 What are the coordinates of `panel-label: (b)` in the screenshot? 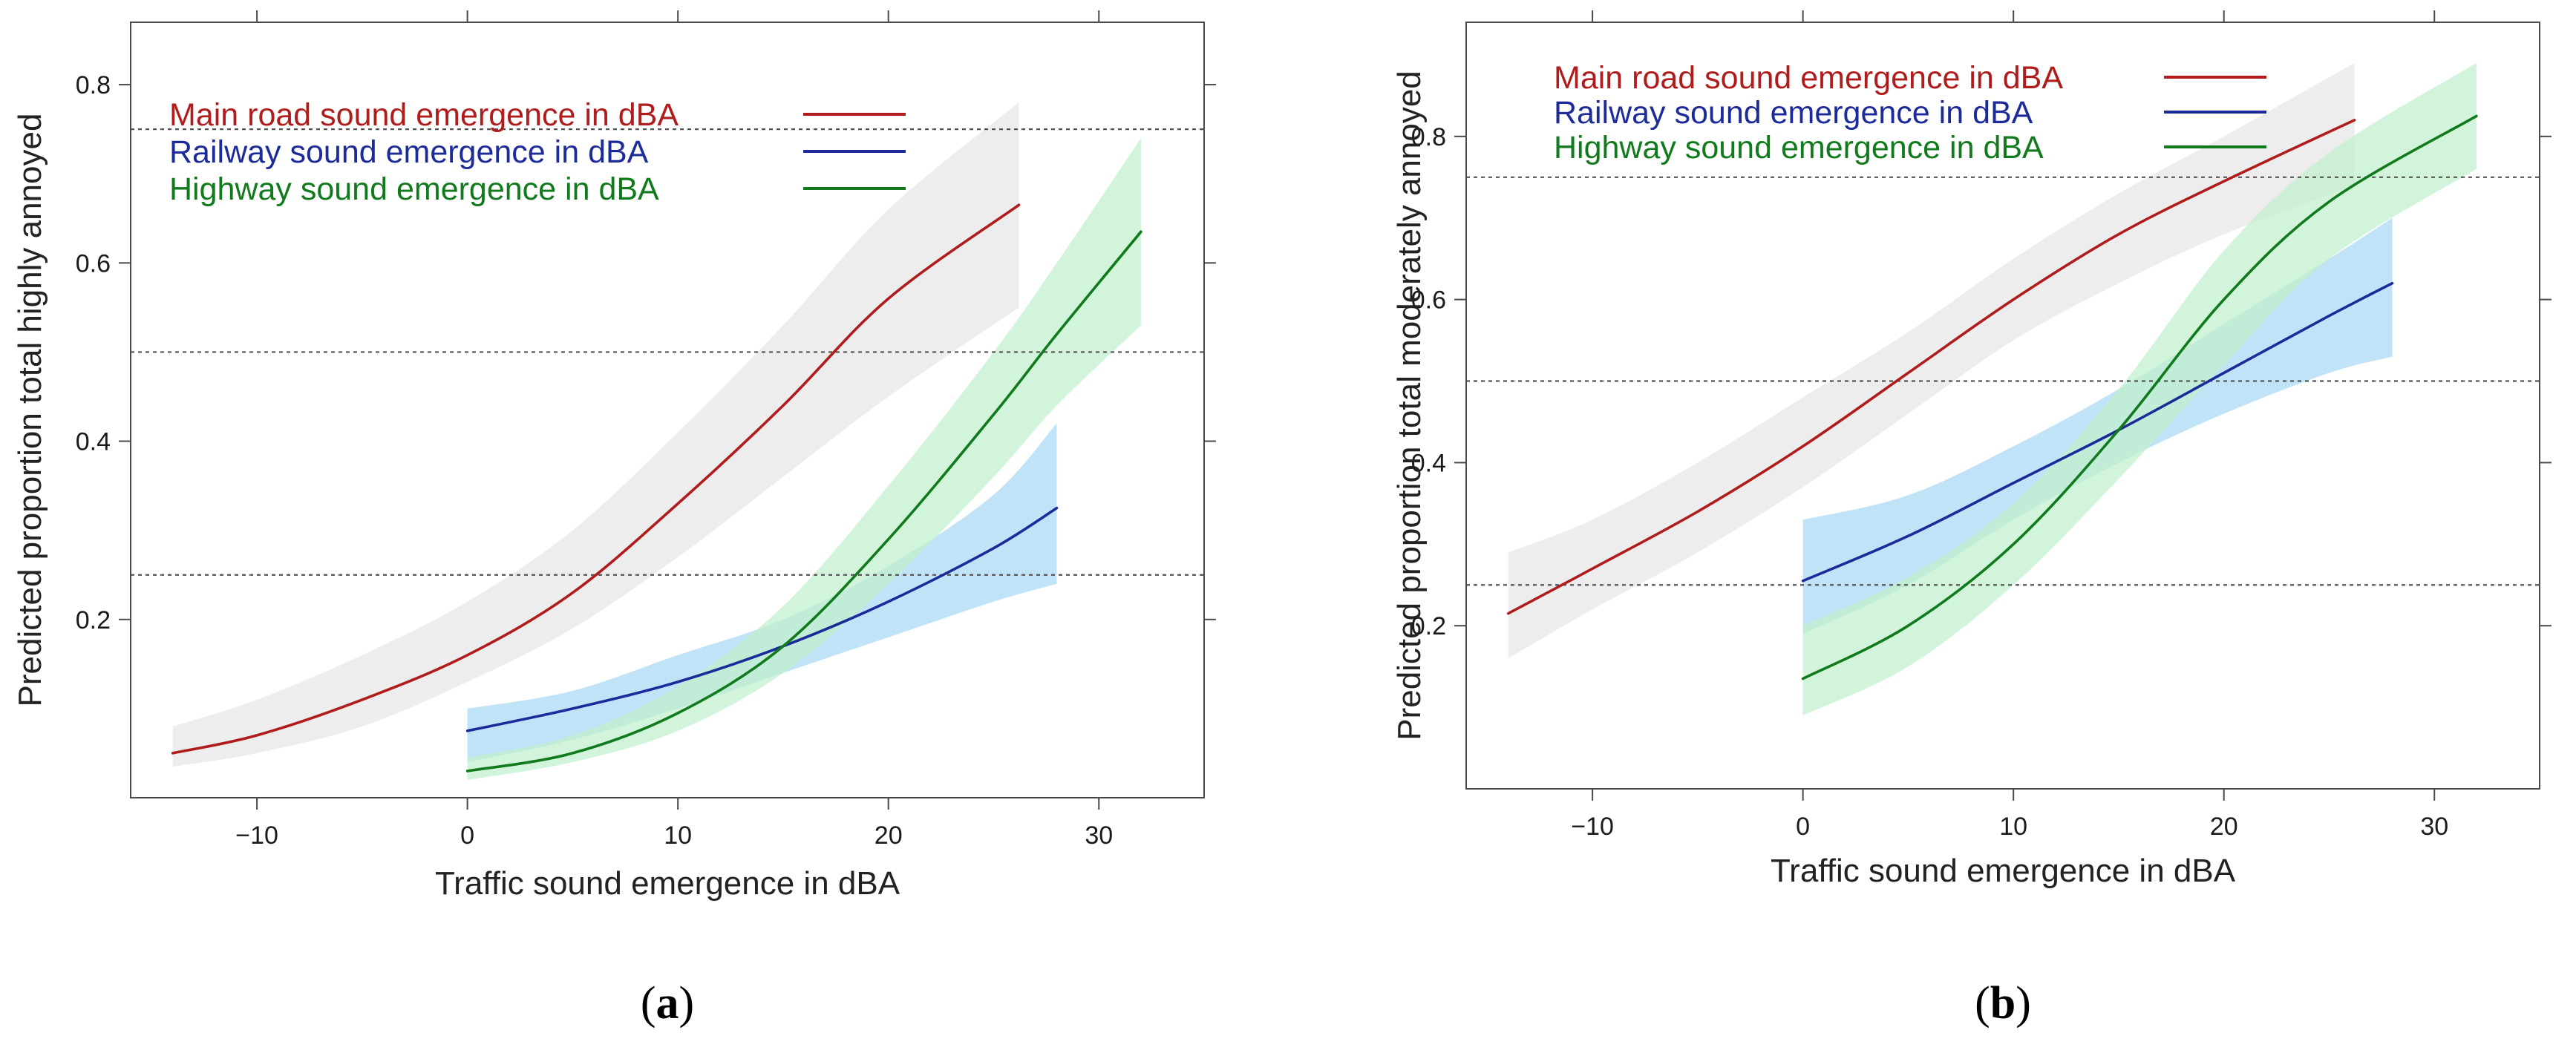 It's located at (2003, 1003).